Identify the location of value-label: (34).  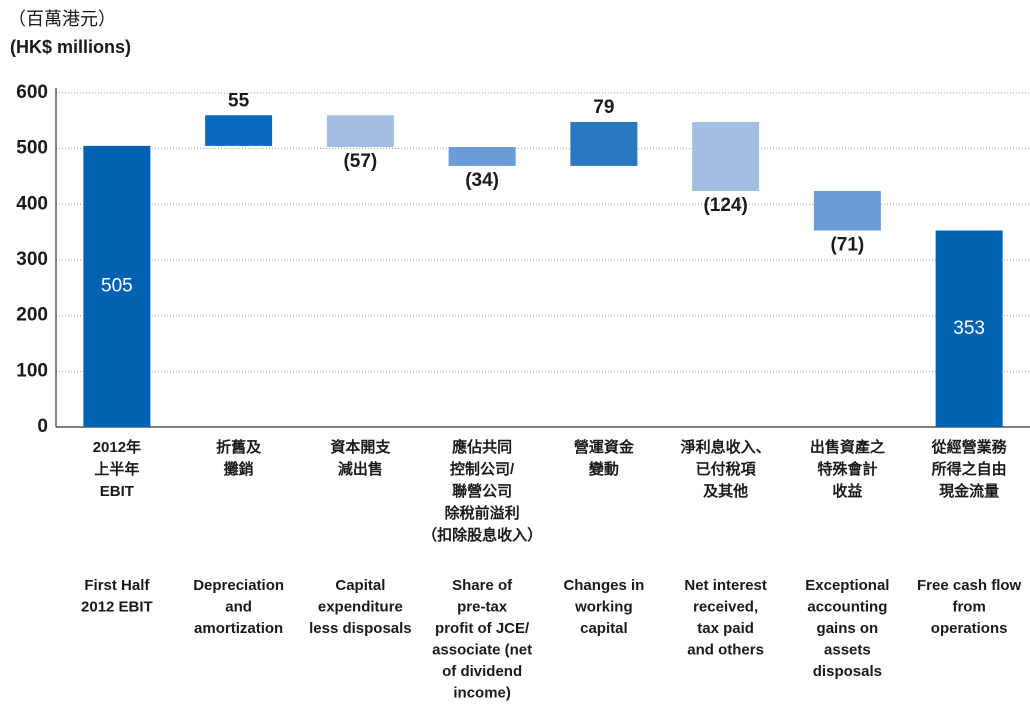
(482, 180).